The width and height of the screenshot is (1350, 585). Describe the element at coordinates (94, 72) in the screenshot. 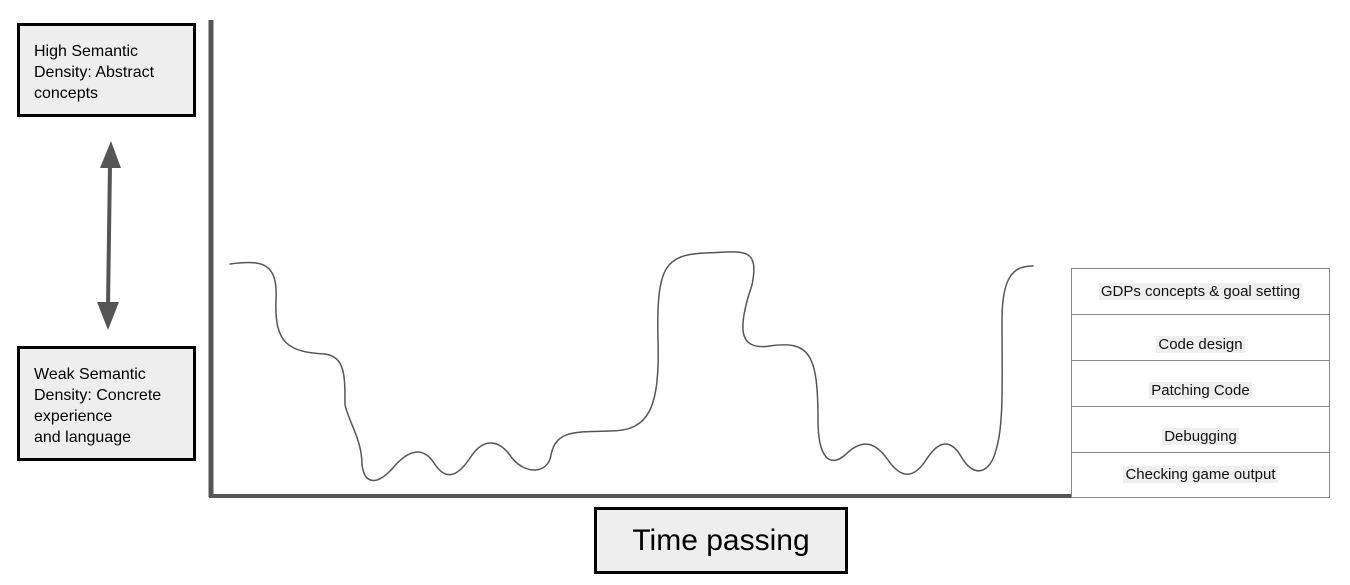

I see `high-semantic-density-label: High Semantic Density: Abstract concepts` at that location.